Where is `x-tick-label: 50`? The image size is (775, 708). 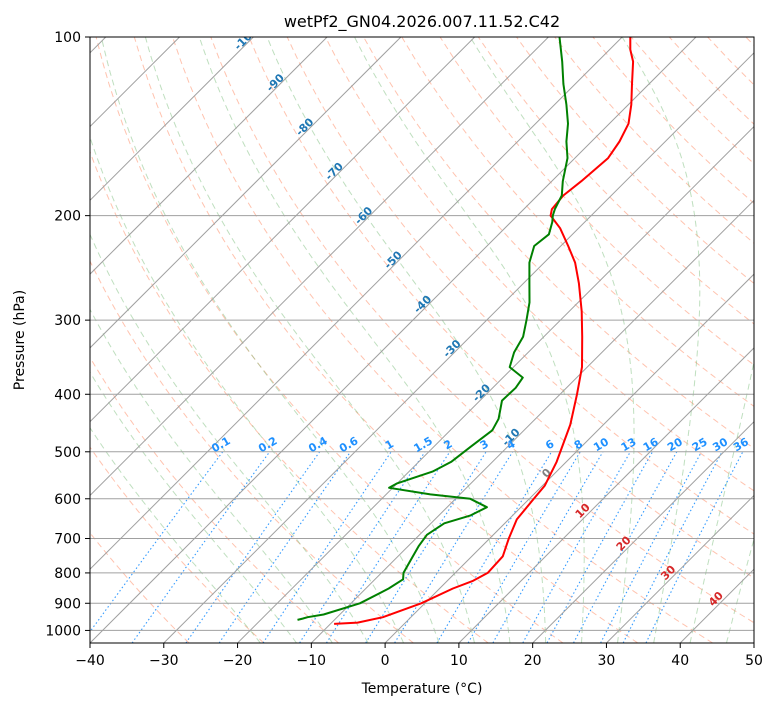
x-tick-label: 50 is located at coordinates (754, 661).